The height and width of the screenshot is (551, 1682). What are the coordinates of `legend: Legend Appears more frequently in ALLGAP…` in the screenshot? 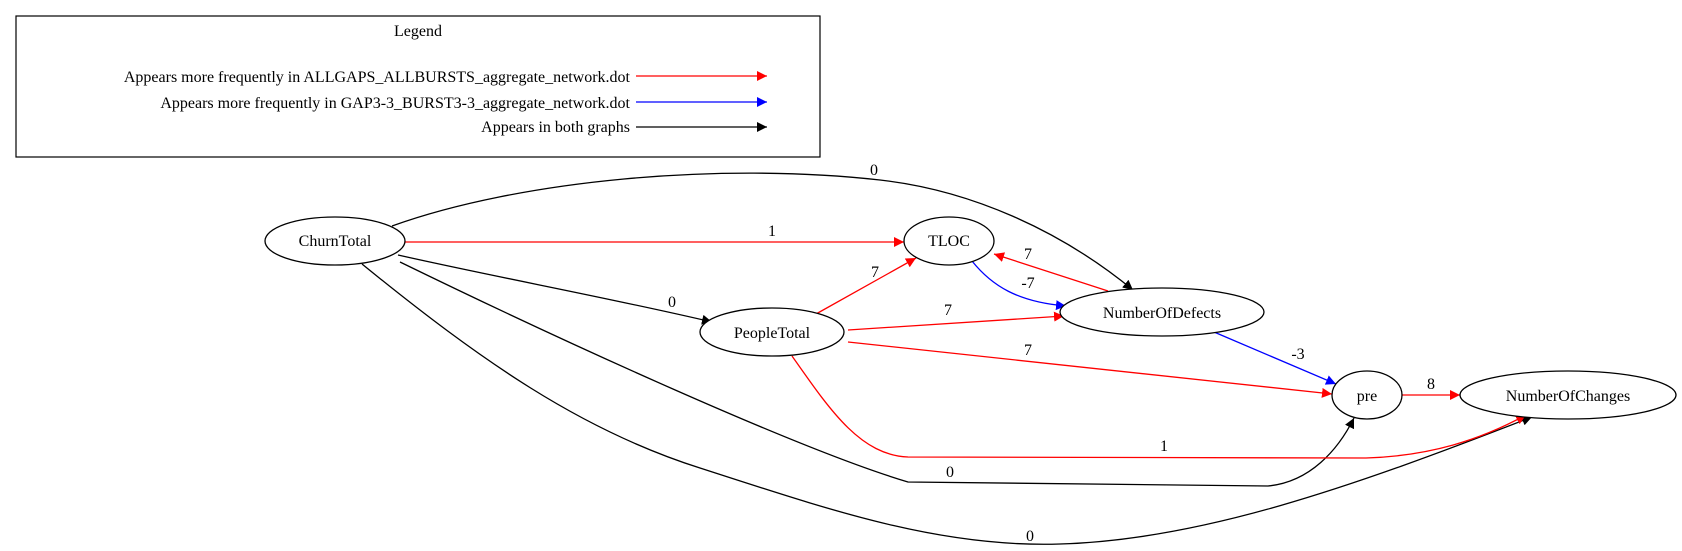 It's located at (418, 86).